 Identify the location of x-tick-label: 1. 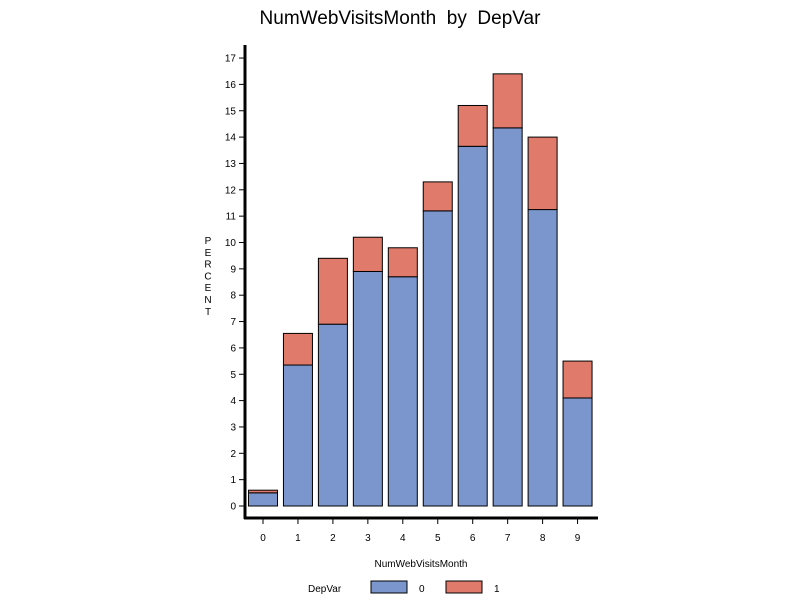
(298, 538).